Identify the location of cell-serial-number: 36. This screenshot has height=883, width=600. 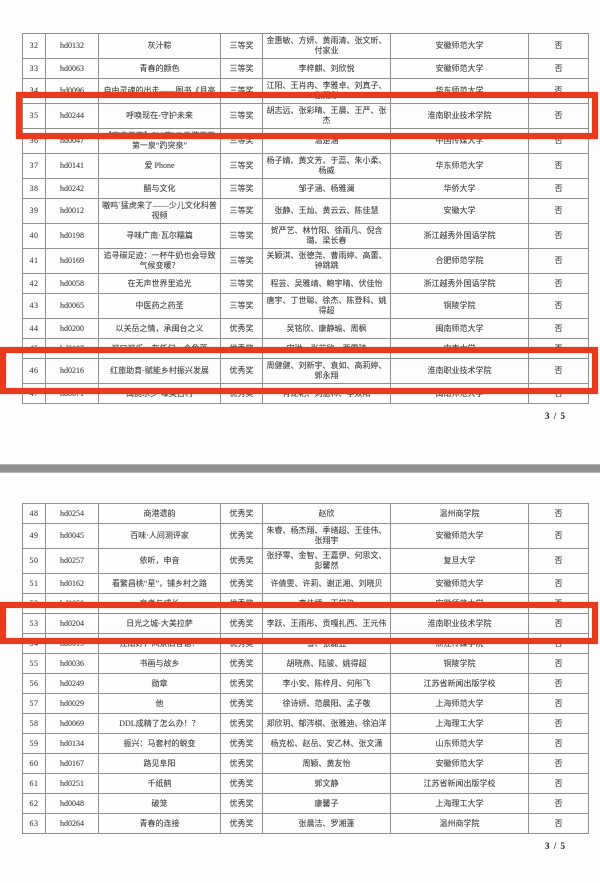
(34, 141).